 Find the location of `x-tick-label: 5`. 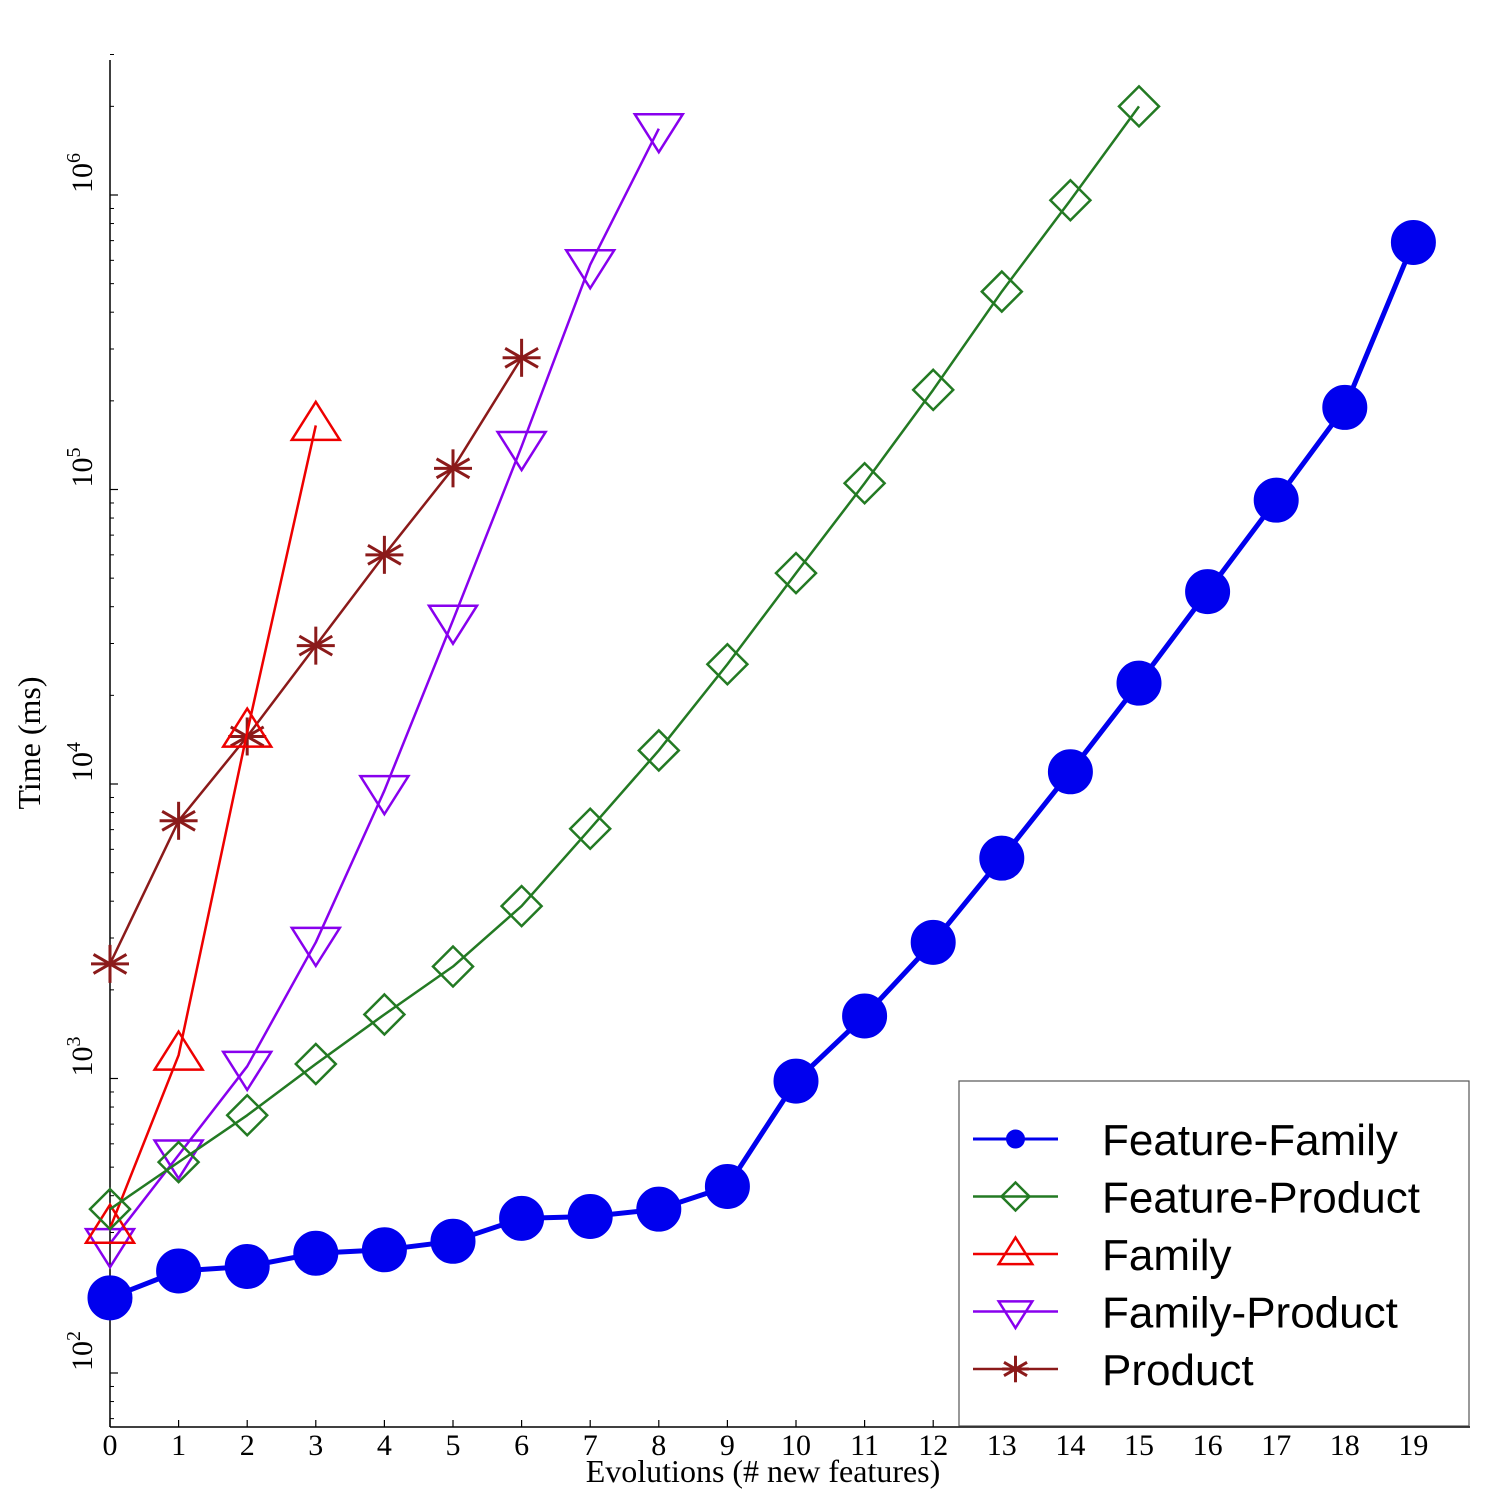

x-tick-label: 5 is located at coordinates (453, 1445).